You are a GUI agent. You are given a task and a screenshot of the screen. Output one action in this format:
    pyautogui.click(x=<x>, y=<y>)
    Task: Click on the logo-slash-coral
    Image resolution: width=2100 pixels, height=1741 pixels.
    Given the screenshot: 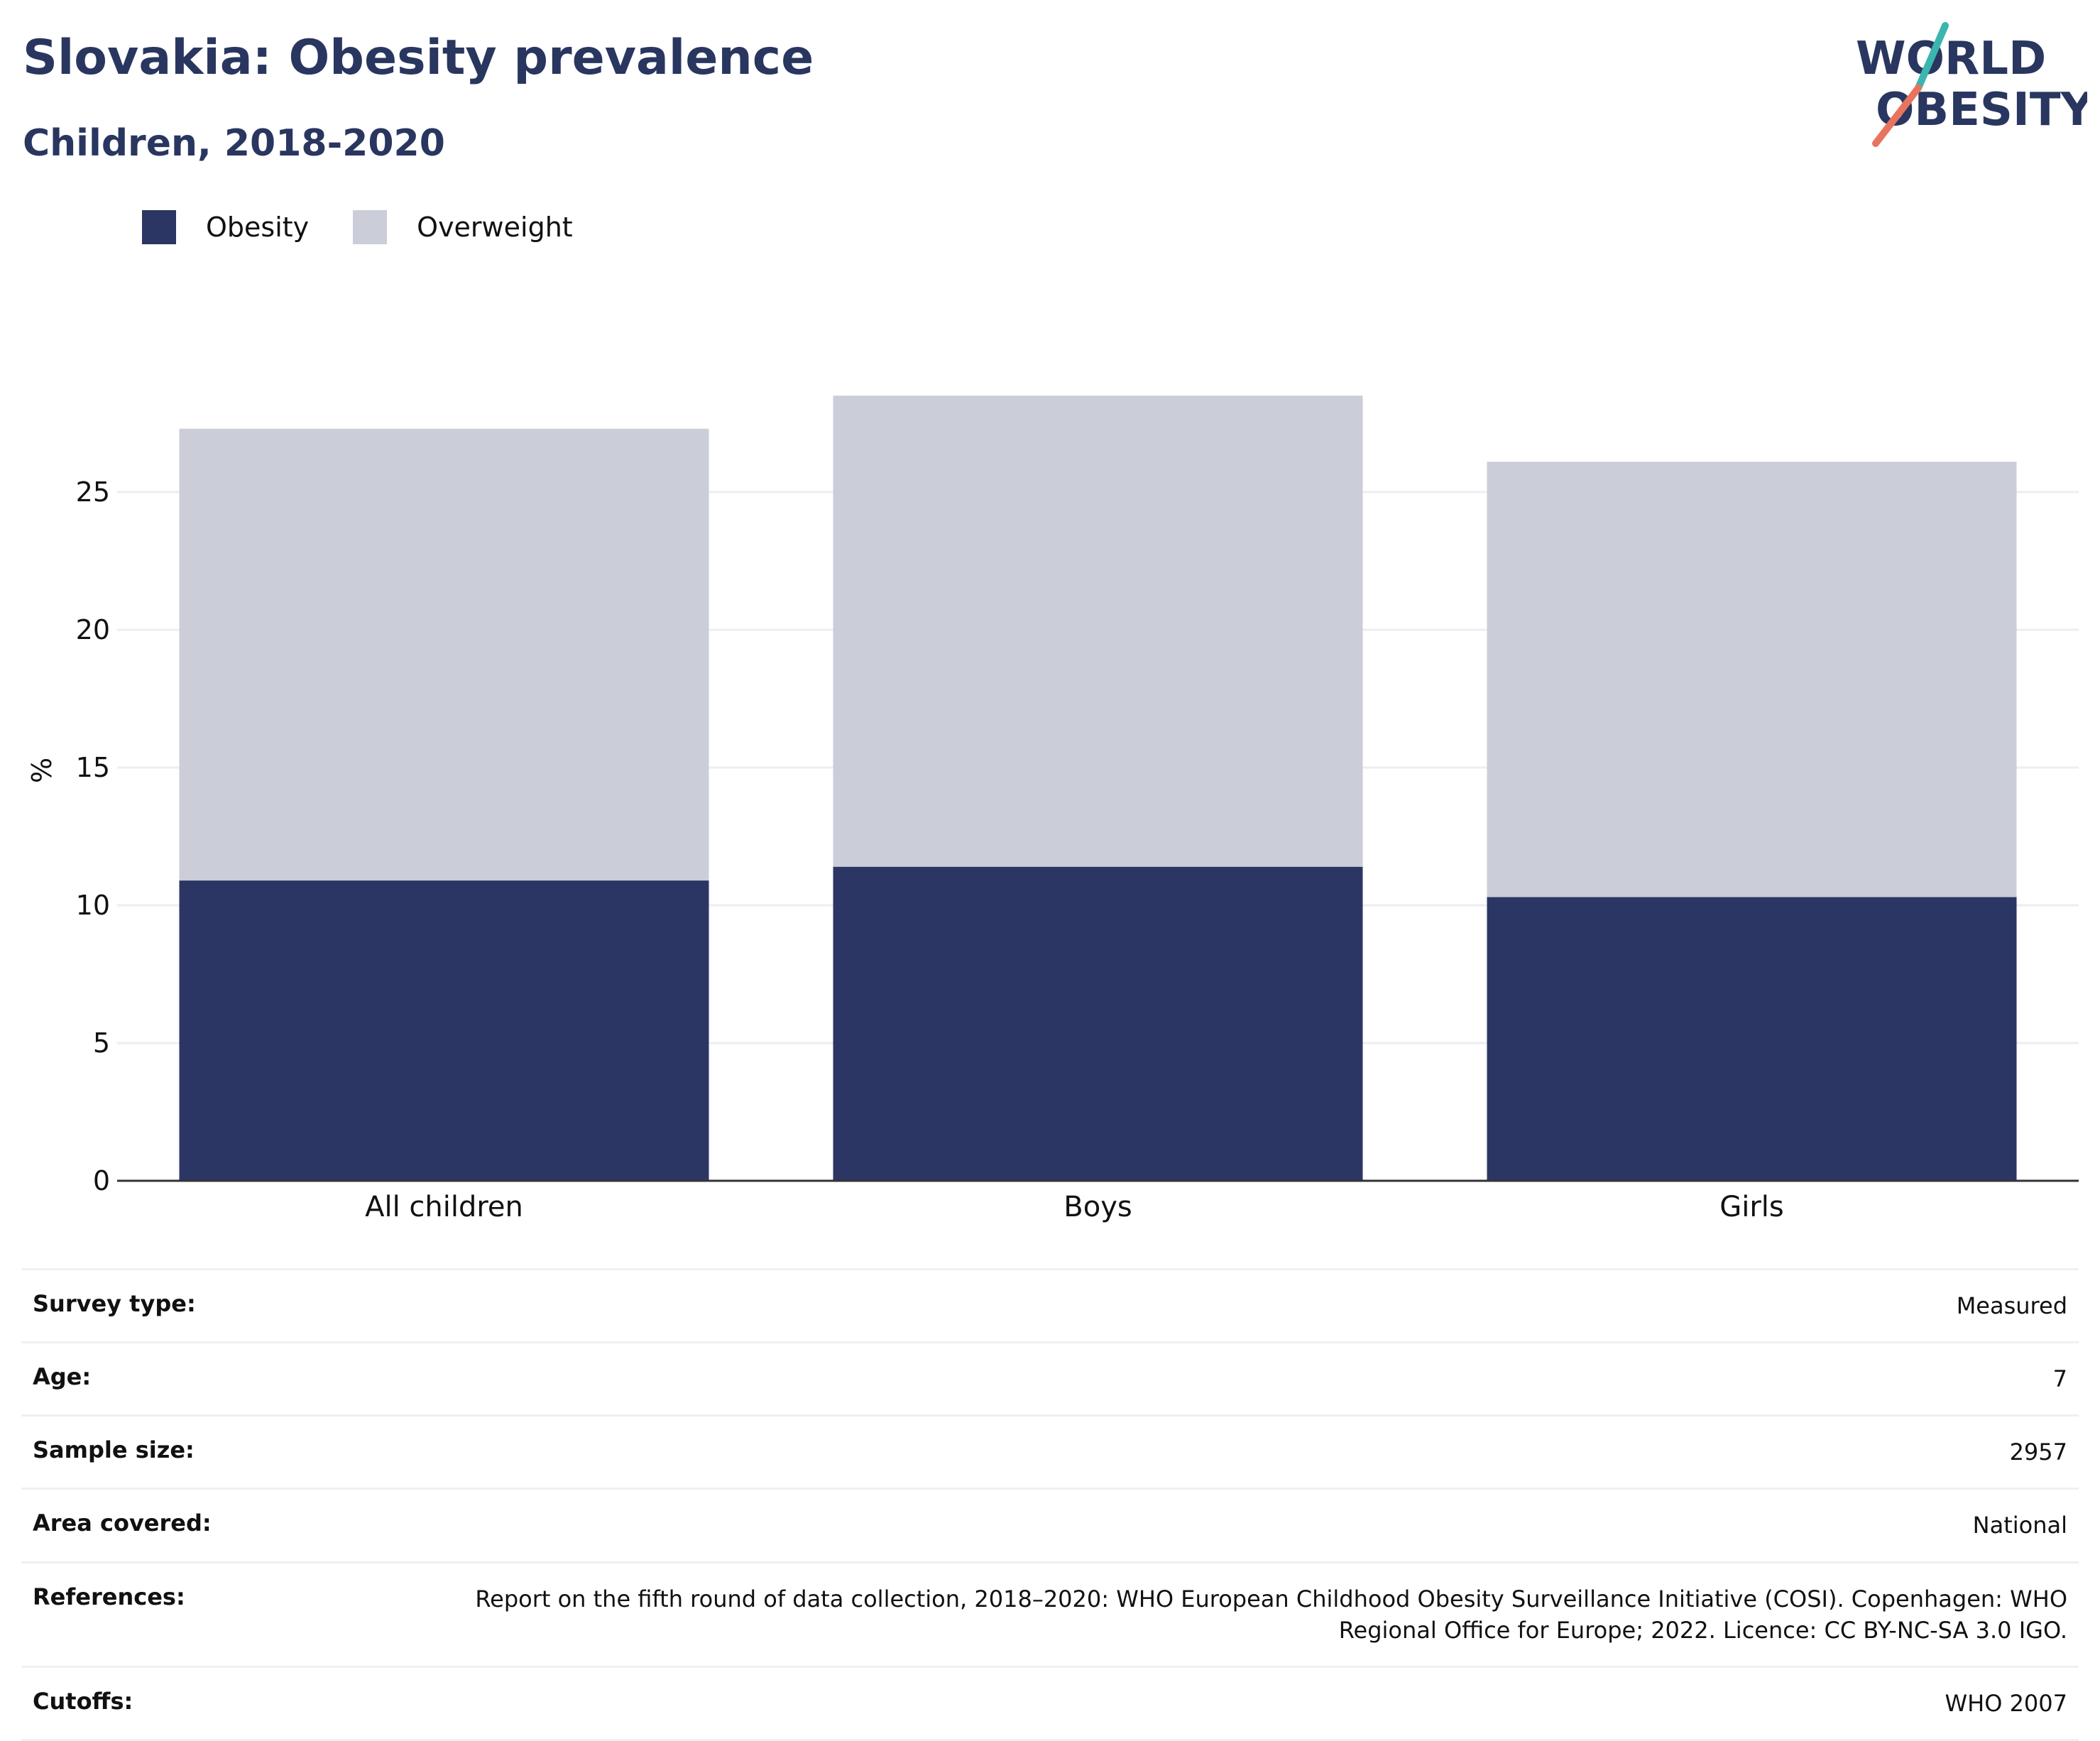 What is the action you would take?
    pyautogui.click(x=1897, y=115)
    